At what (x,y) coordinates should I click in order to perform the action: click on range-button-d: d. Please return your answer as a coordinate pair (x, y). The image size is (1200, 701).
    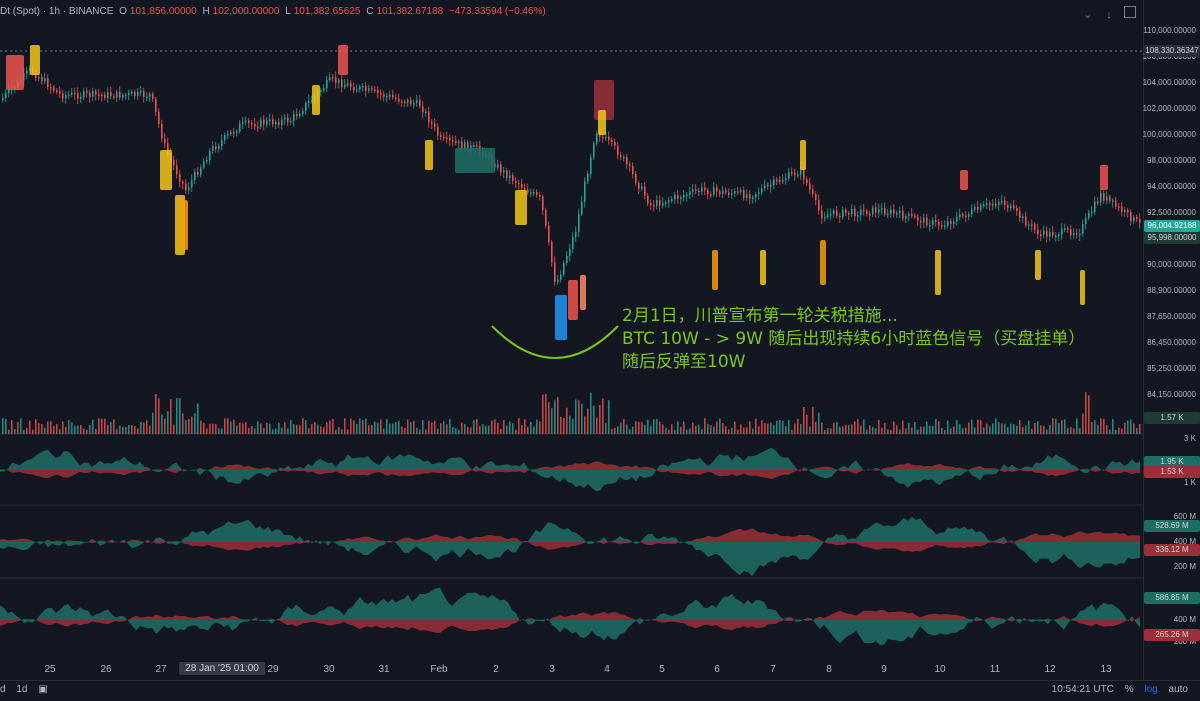
    Looking at the image, I should click on (3, 689).